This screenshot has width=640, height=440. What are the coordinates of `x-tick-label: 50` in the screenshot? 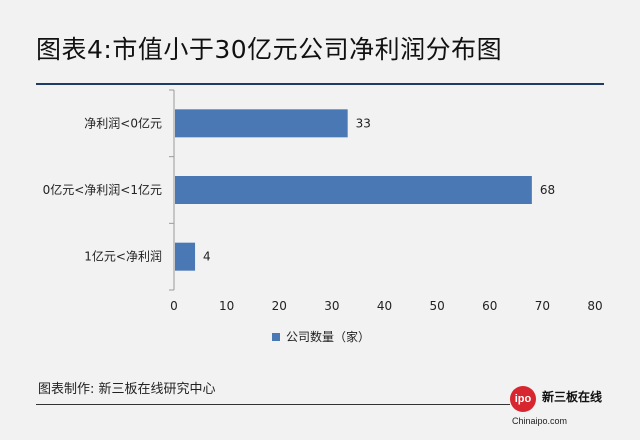 It's located at (436, 306).